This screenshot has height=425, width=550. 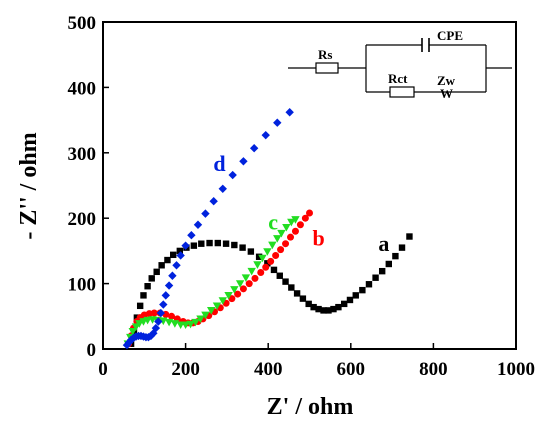 What do you see at coordinates (400, 68) in the screenshot?
I see `equivalent-circuit-inset` at bounding box center [400, 68].